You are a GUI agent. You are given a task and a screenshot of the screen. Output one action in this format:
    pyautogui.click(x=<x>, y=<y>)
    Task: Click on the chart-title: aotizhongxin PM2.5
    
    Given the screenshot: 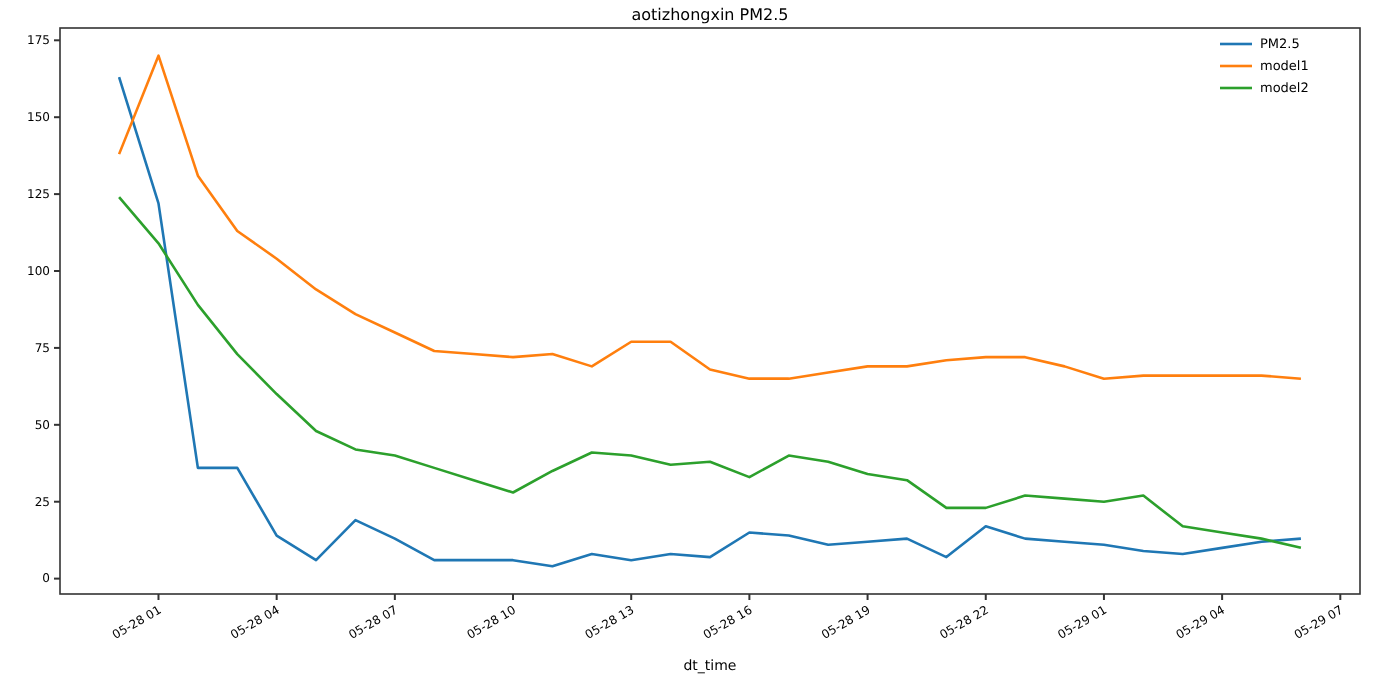 What is the action you would take?
    pyautogui.click(x=710, y=15)
    